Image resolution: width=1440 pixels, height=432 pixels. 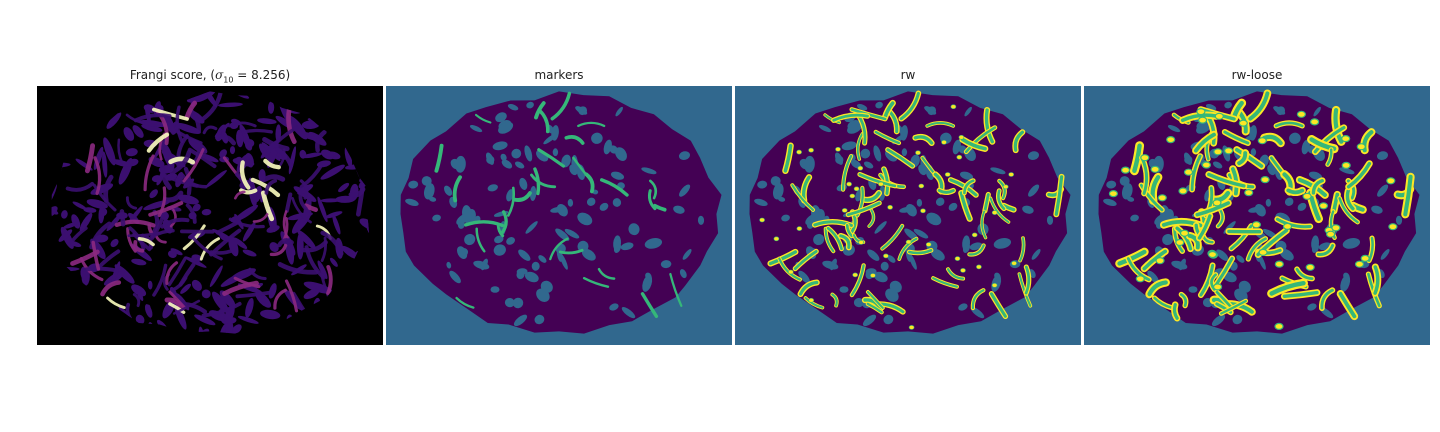 What do you see at coordinates (908, 215) in the screenshot?
I see `rw-image` at bounding box center [908, 215].